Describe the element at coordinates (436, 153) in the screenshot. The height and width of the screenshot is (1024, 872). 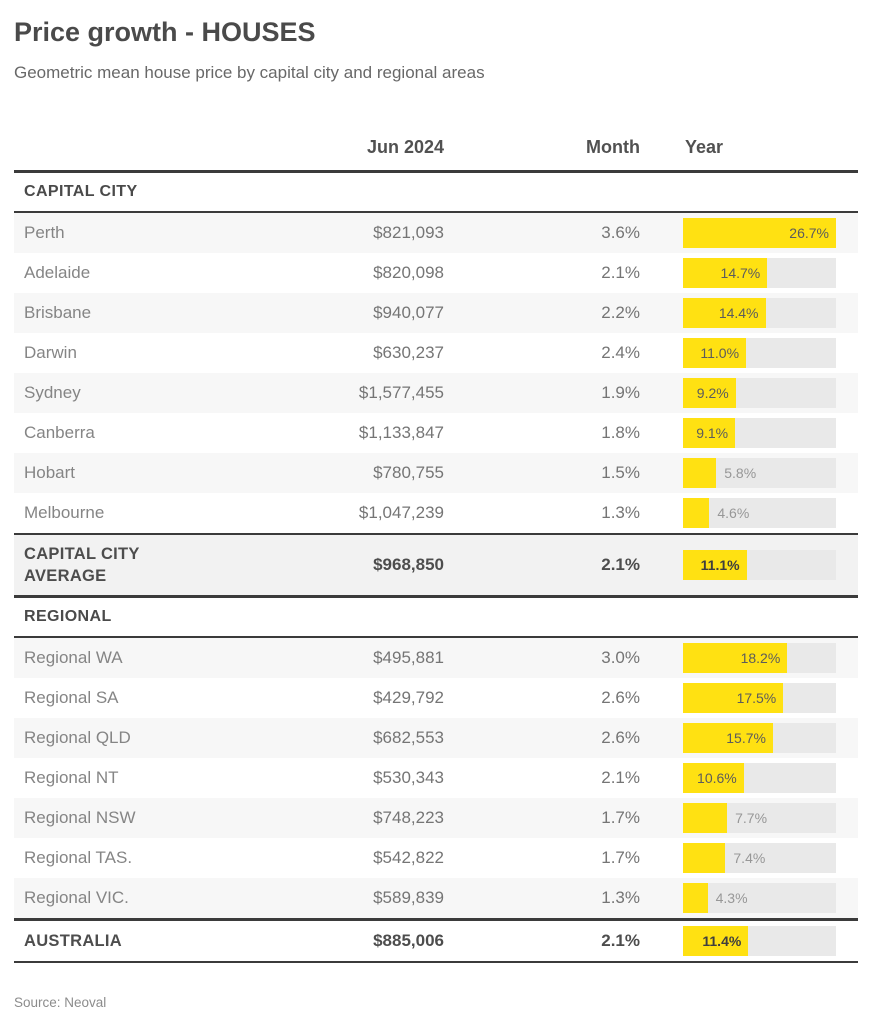
I see `column-headers: Jun 2024 Month Year` at that location.